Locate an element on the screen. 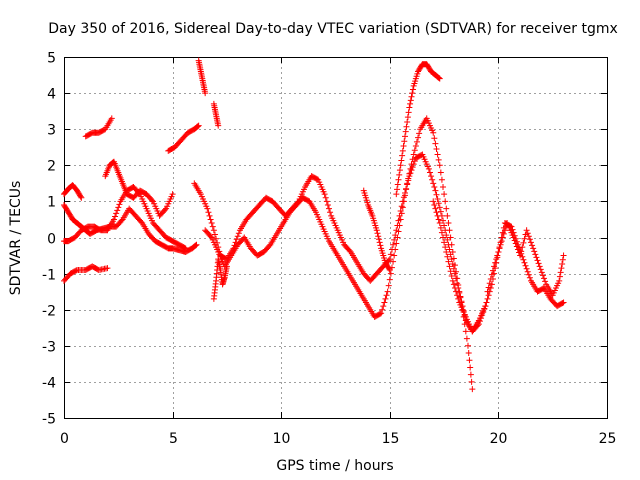 The width and height of the screenshot is (640, 480). y-tick-label: 5 is located at coordinates (51, 59).